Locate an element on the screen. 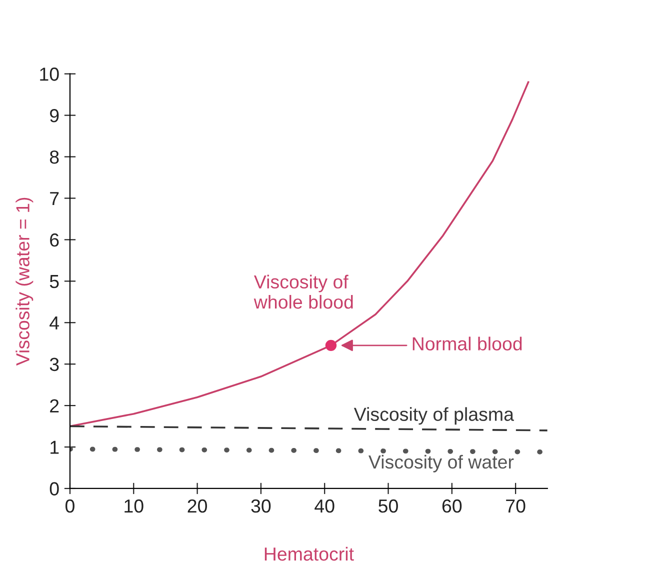 The height and width of the screenshot is (568, 654). x-tick-label: 10 is located at coordinates (134, 506).